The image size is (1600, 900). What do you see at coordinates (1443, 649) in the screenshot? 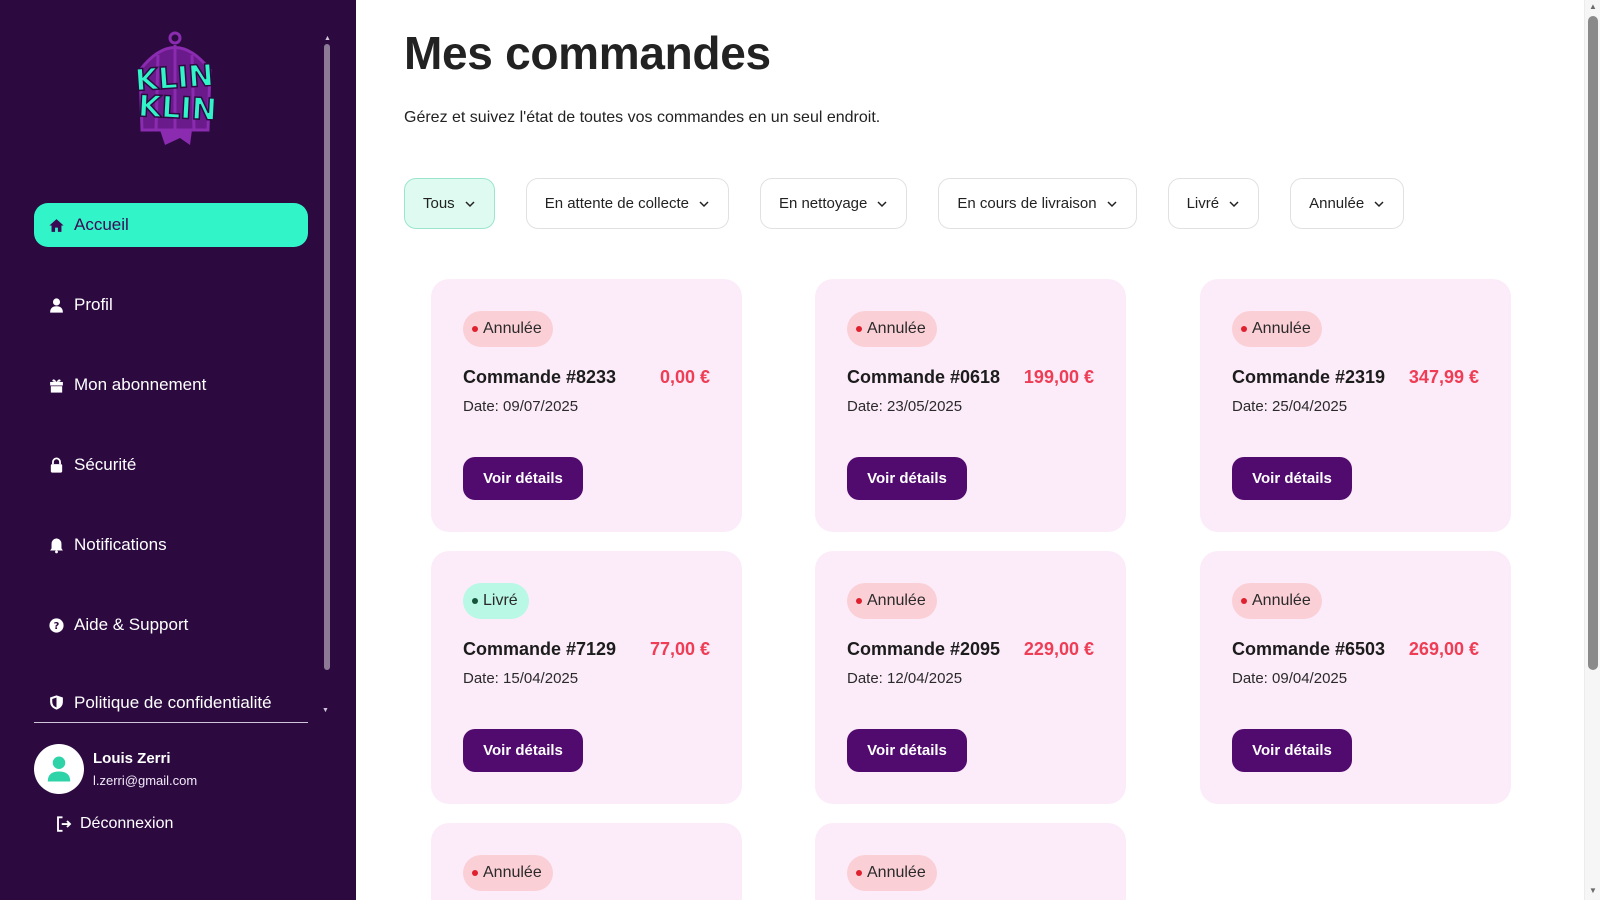
I see `order-price: 269,00 €` at bounding box center [1443, 649].